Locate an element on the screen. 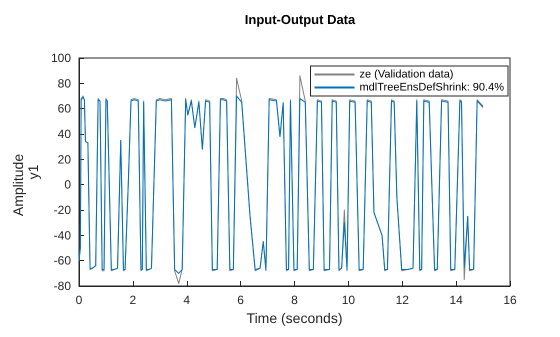 The width and height of the screenshot is (560, 337). x-tick-label: 6 is located at coordinates (240, 300).